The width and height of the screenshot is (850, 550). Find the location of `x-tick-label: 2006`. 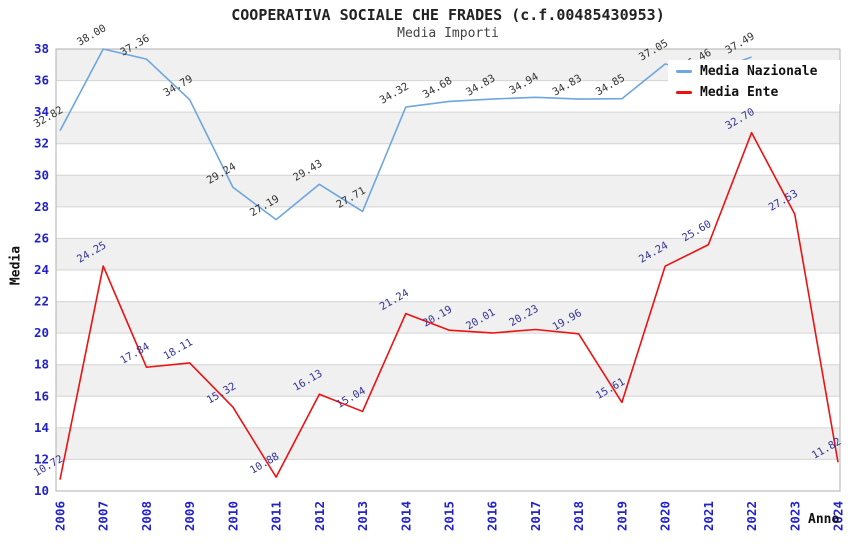

x-tick-label: 2006 is located at coordinates (60, 516).